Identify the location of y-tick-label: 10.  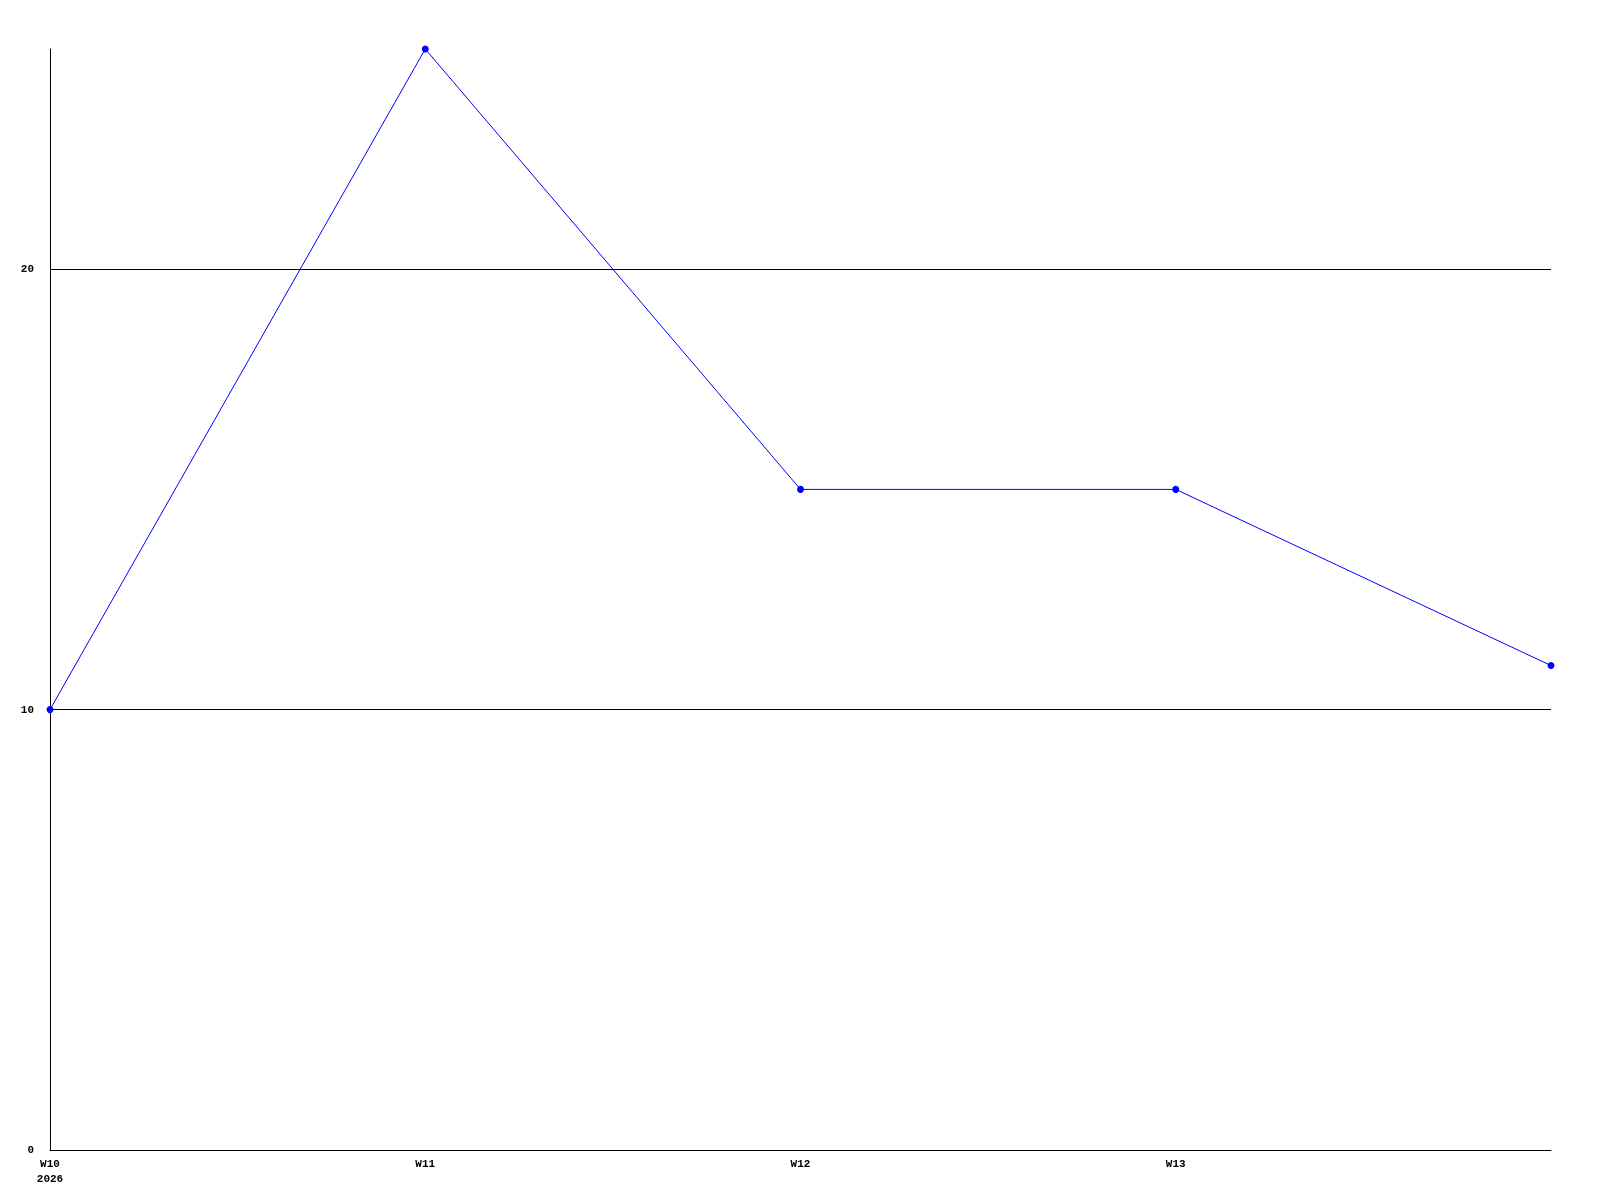
(27, 709).